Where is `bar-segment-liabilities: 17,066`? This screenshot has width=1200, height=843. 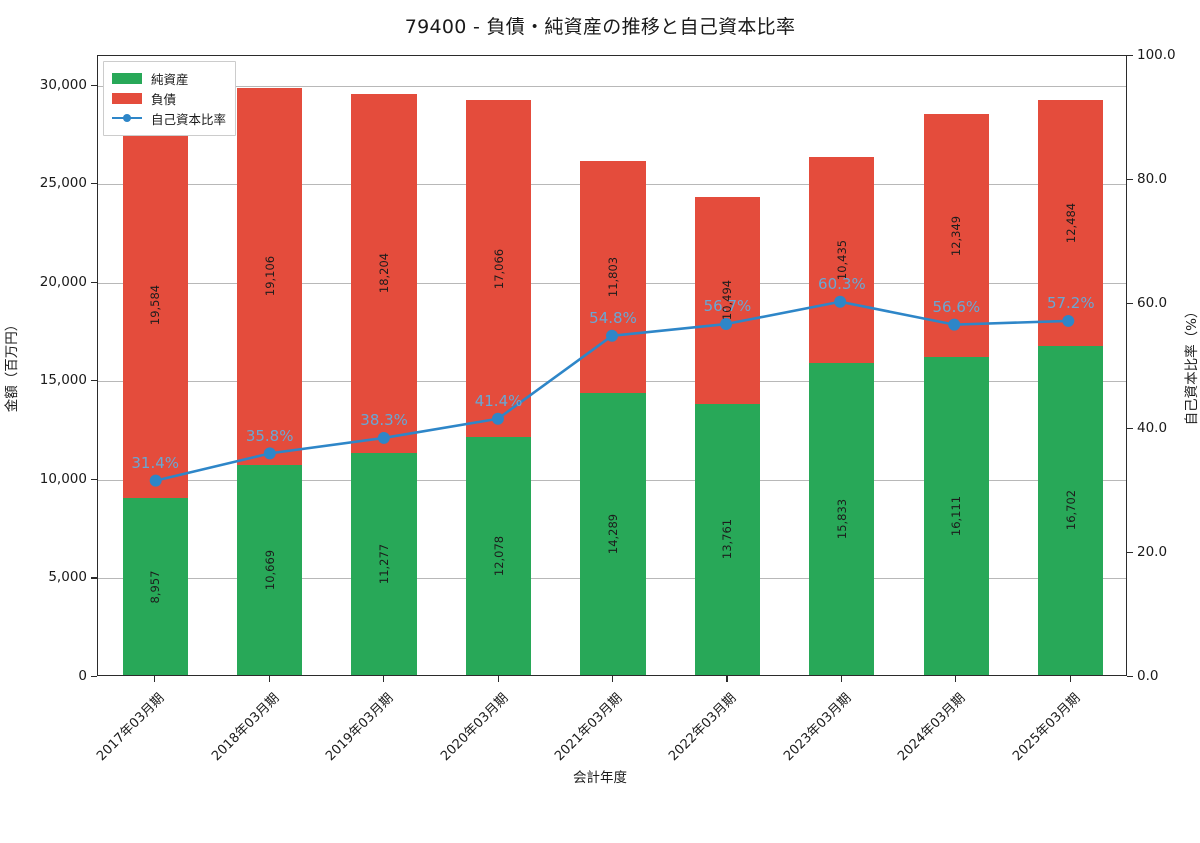
bar-segment-liabilities: 17,066 is located at coordinates (498, 268).